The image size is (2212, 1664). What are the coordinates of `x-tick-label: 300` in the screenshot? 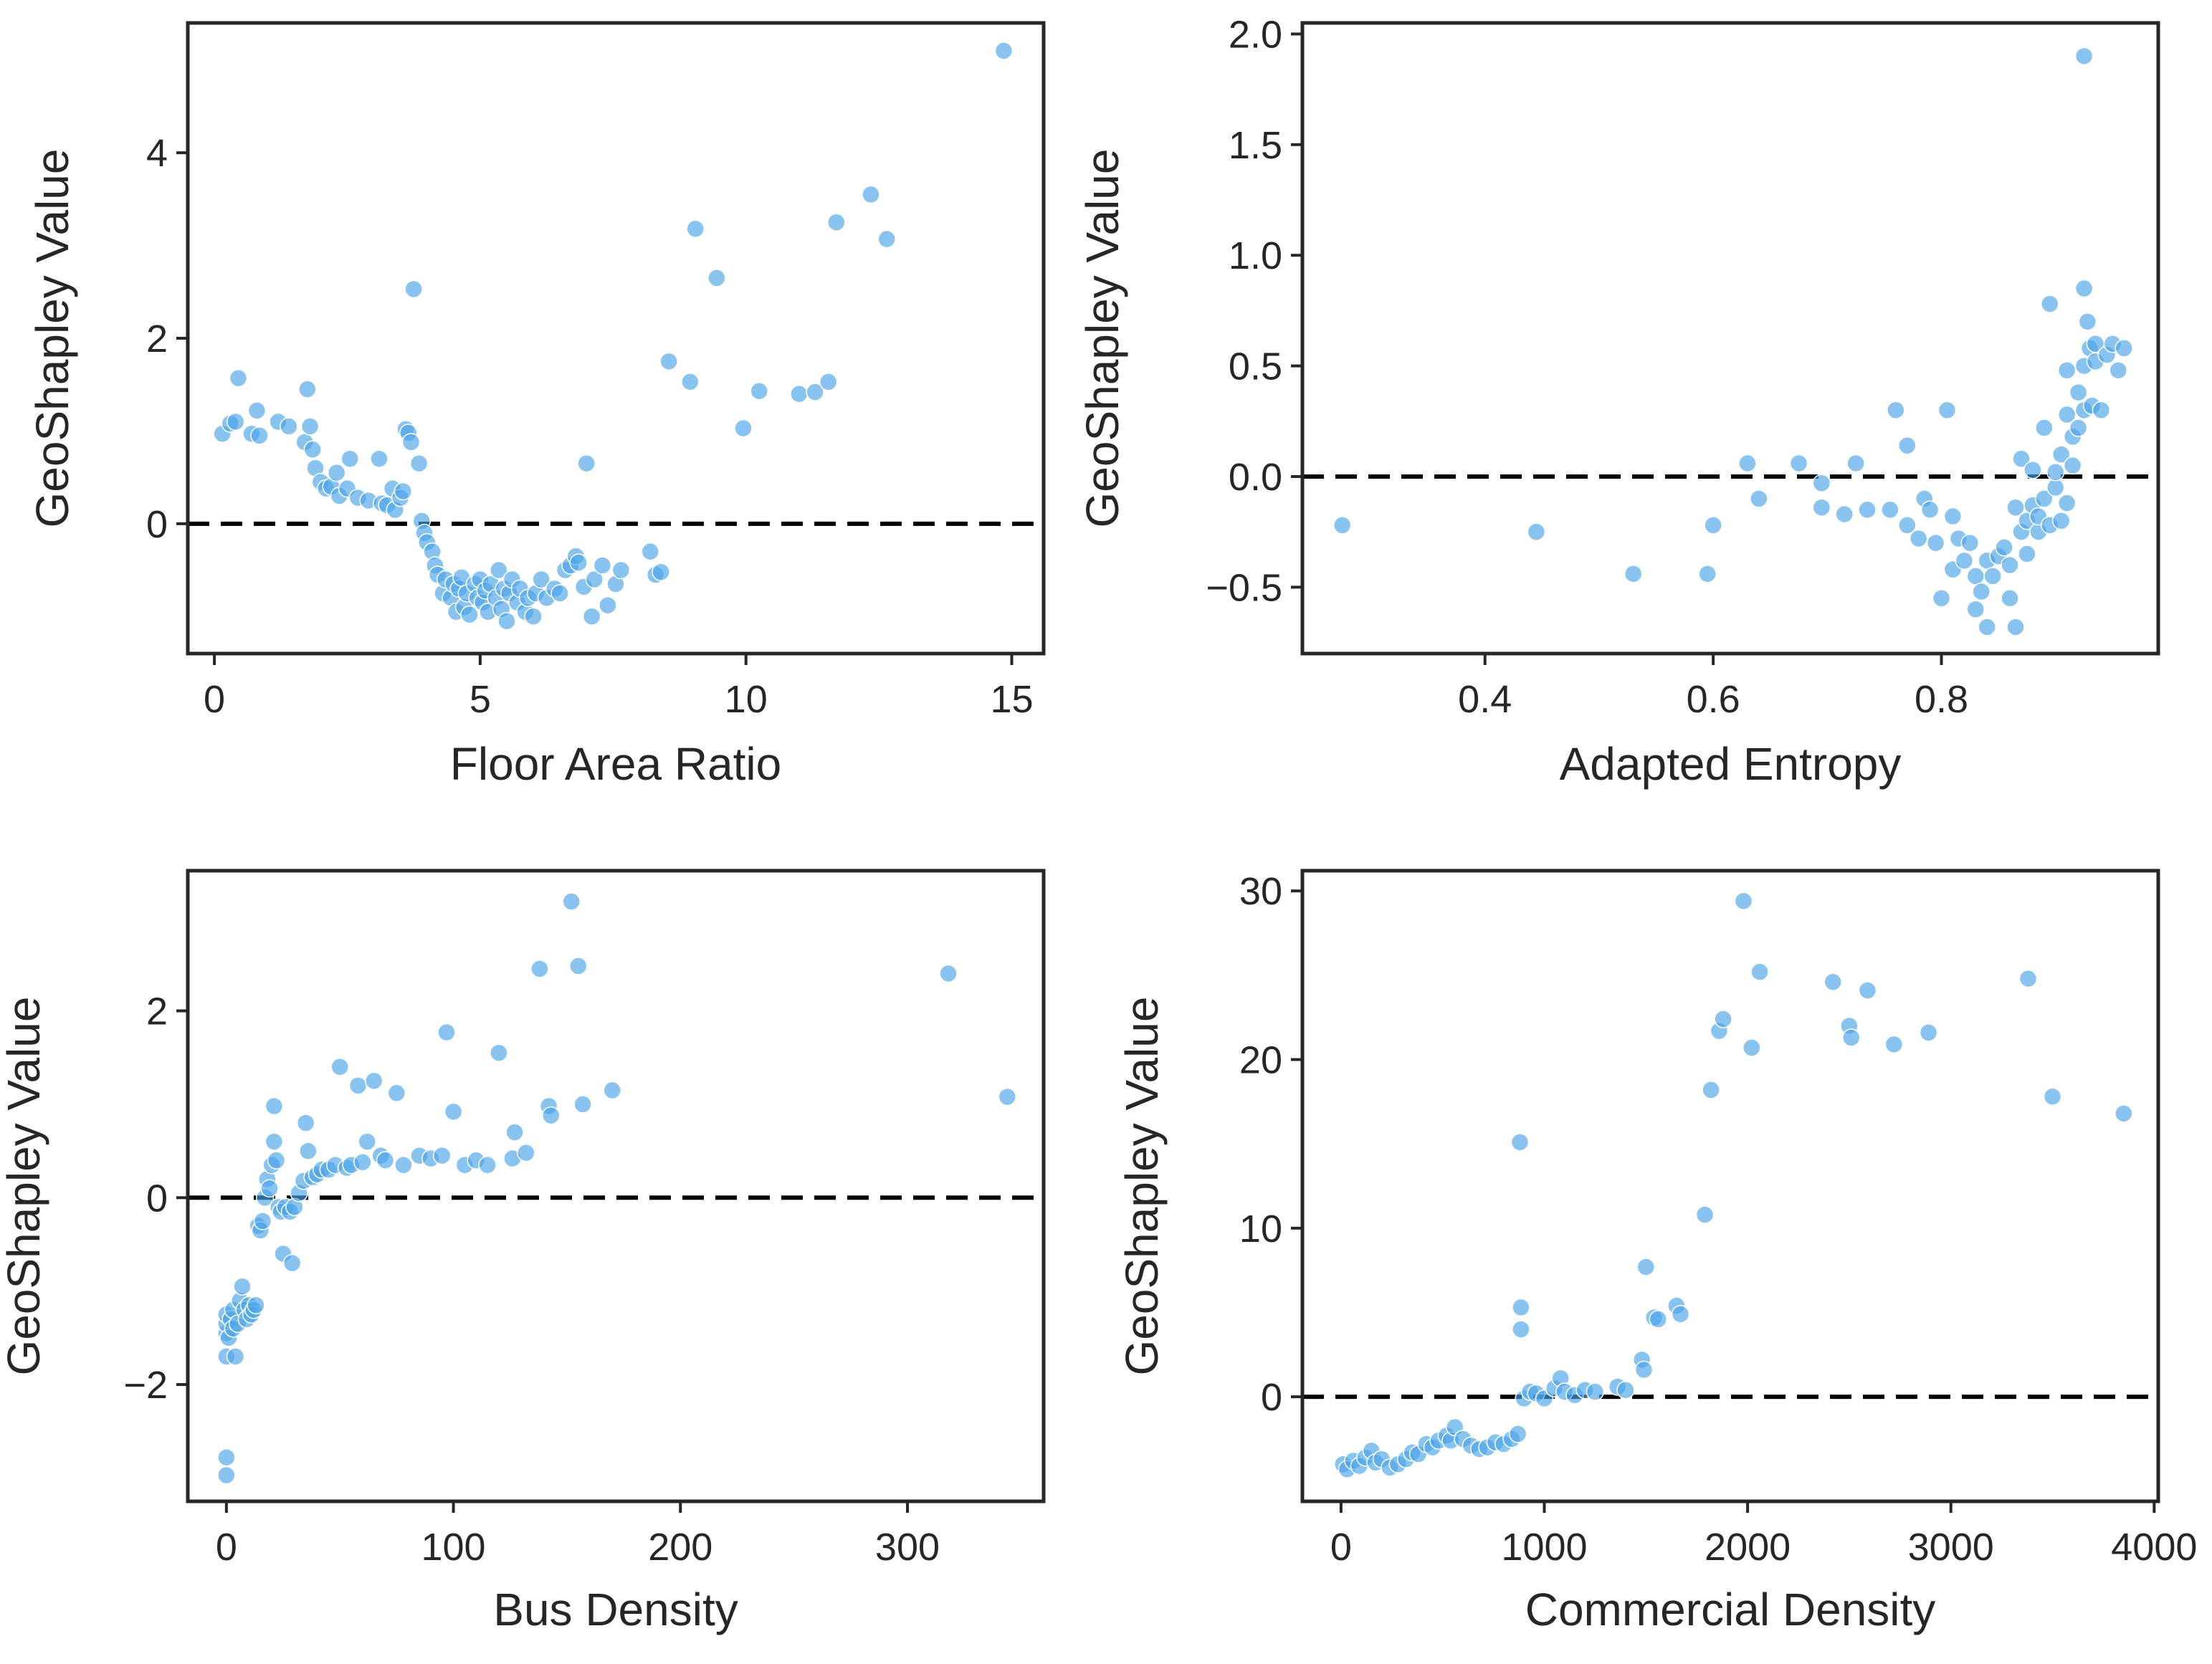 It's located at (908, 1547).